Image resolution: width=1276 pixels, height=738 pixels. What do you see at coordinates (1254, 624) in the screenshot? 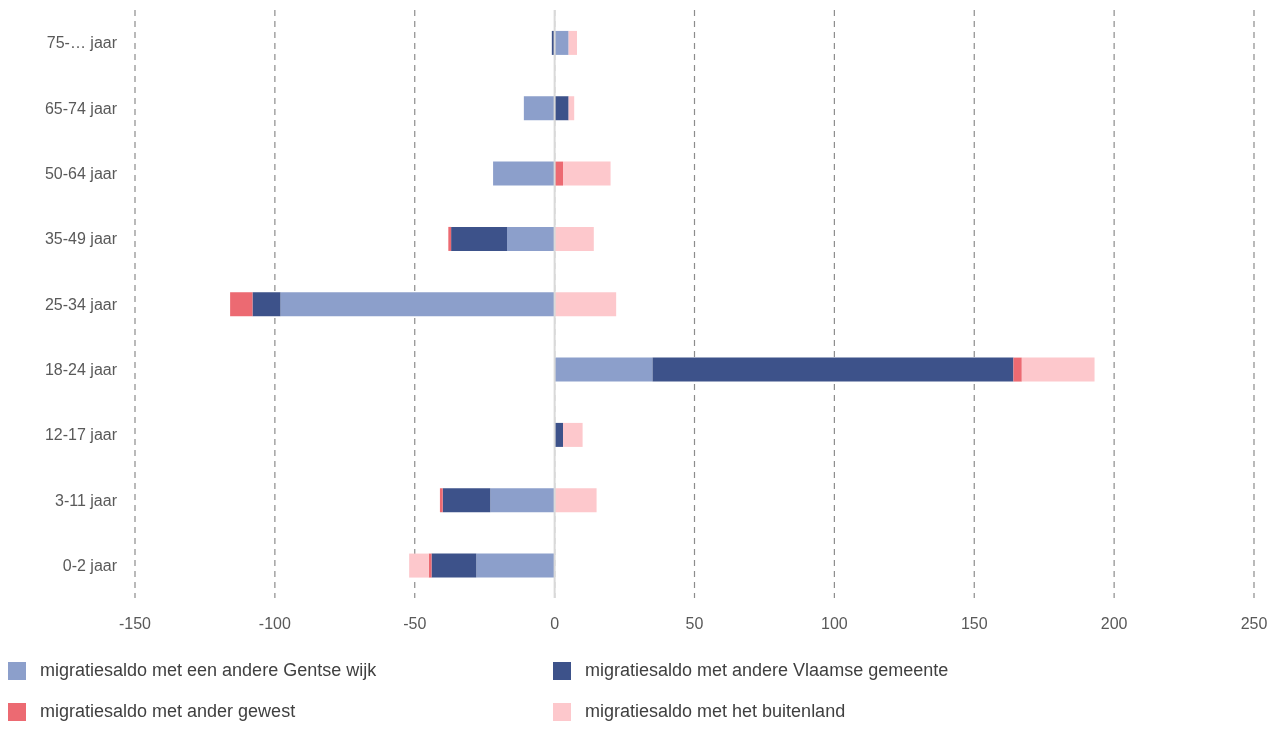
I see `x-tick-label: 250` at bounding box center [1254, 624].